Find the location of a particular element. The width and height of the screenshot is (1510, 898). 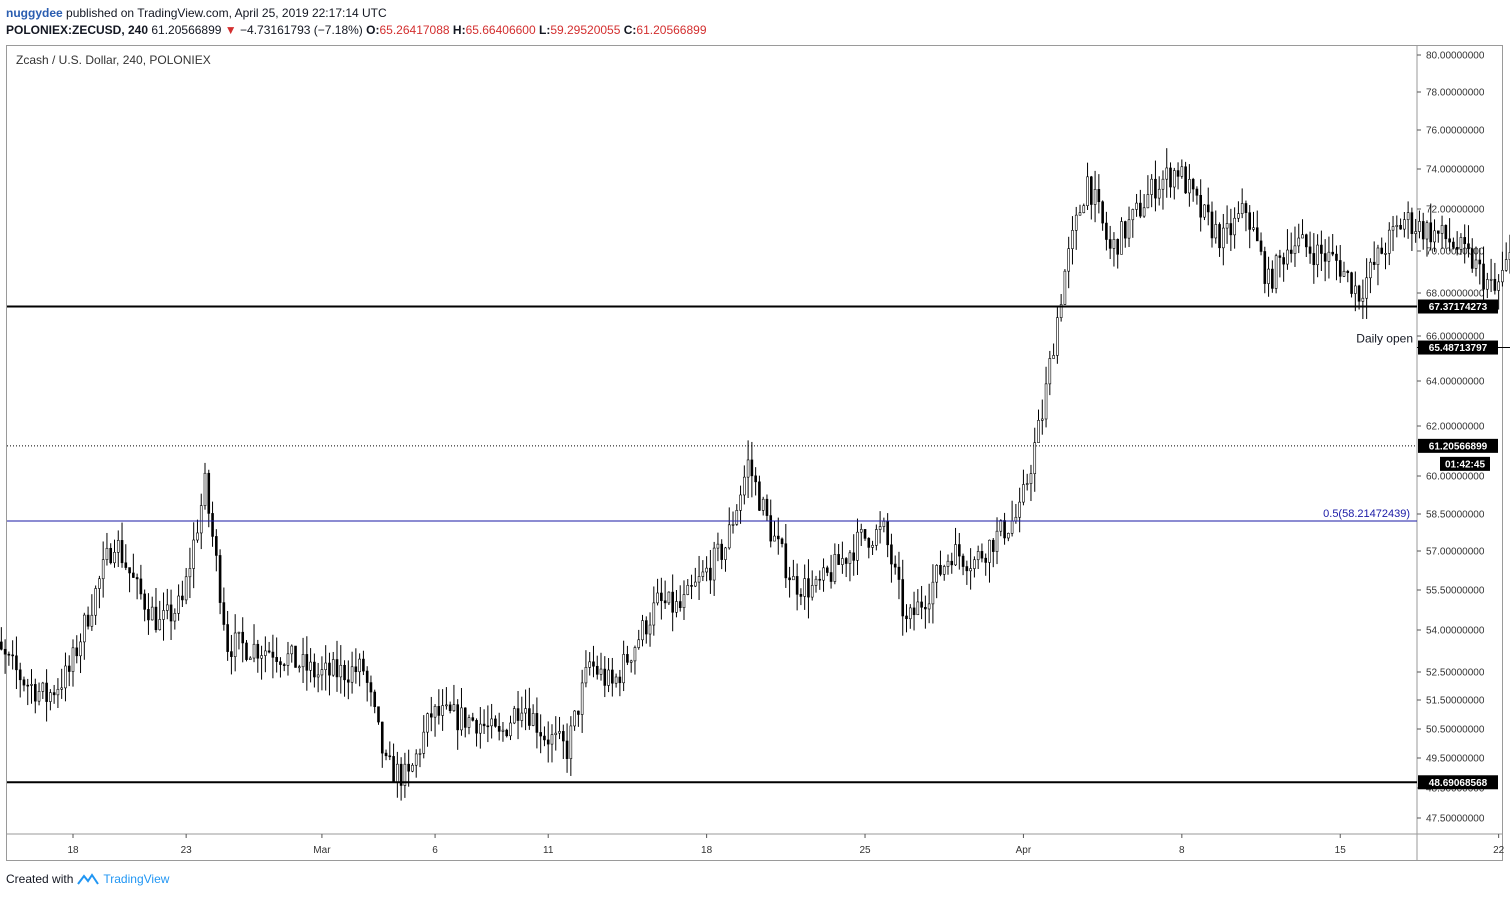

price-tick-label: 52.50000000 is located at coordinates (1455, 673).